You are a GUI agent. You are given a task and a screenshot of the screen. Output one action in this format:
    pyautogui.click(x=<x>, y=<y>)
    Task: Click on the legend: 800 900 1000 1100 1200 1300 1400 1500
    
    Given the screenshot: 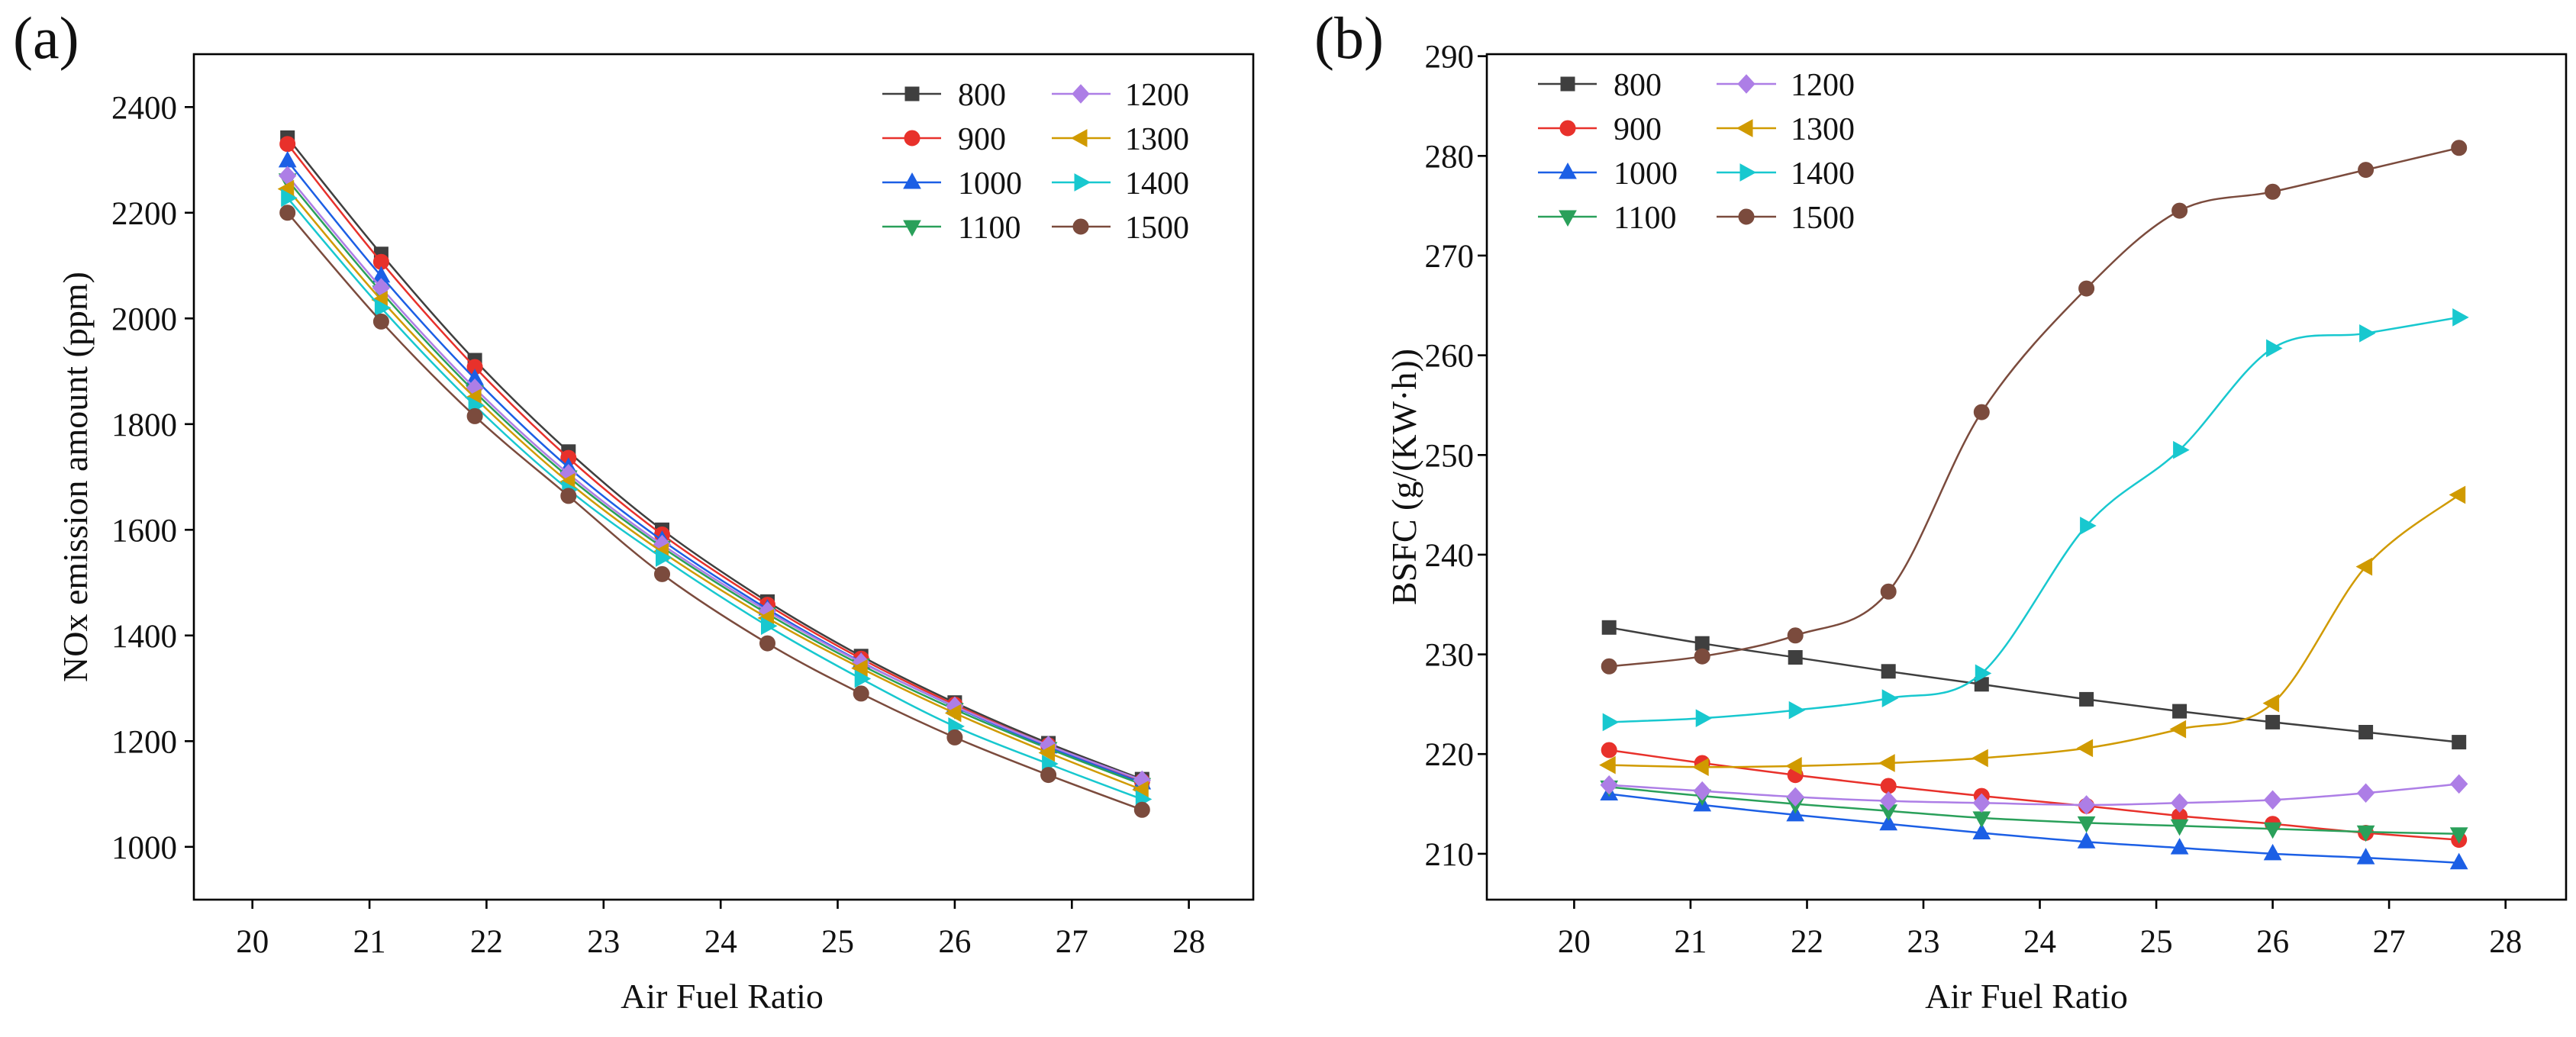 What is the action you would take?
    pyautogui.click(x=1697, y=152)
    